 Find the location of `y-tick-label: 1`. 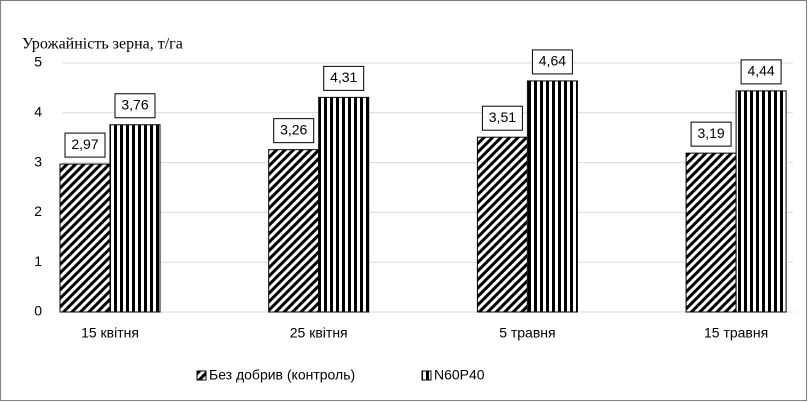

y-tick-label: 1 is located at coordinates (38, 261).